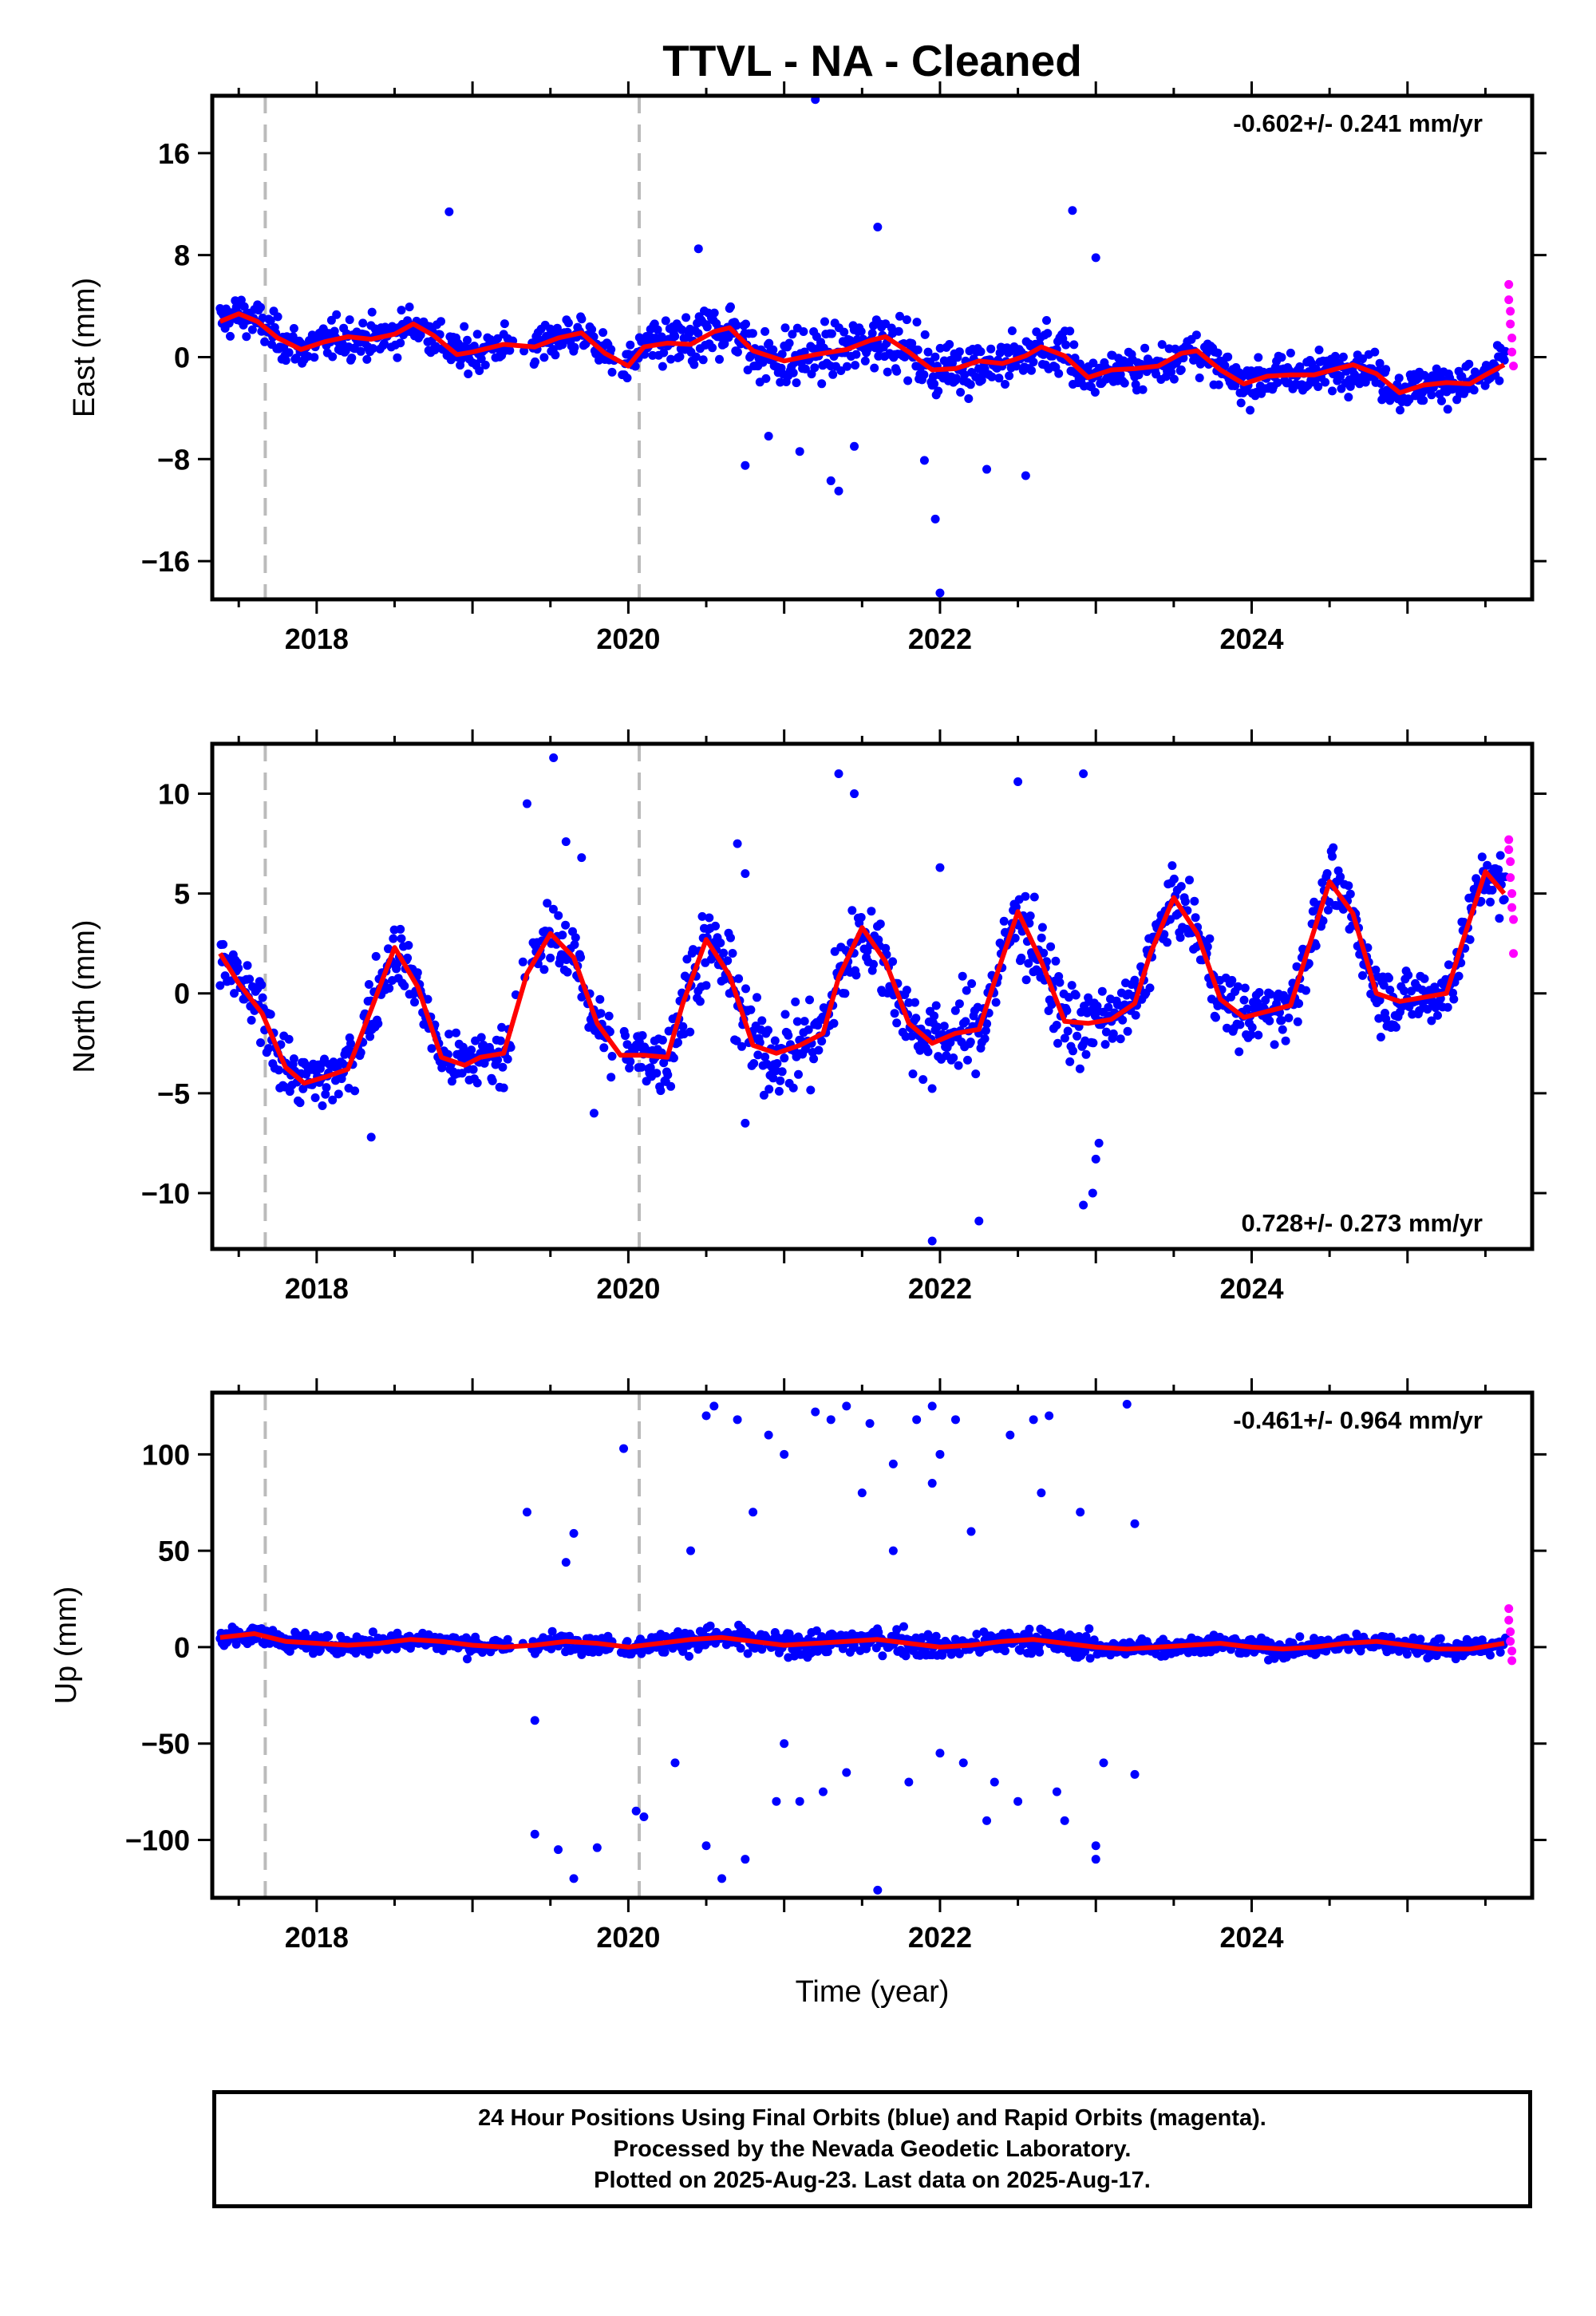 The height and width of the screenshot is (2316, 1596). Describe the element at coordinates (628, 638) in the screenshot. I see `x-tick-label: 2020` at that location.